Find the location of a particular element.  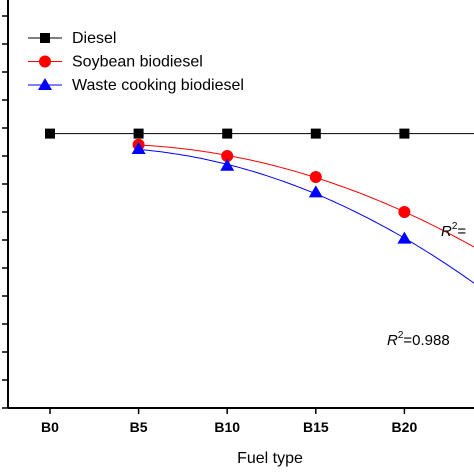

annotation-value: = is located at coordinates (461, 231).